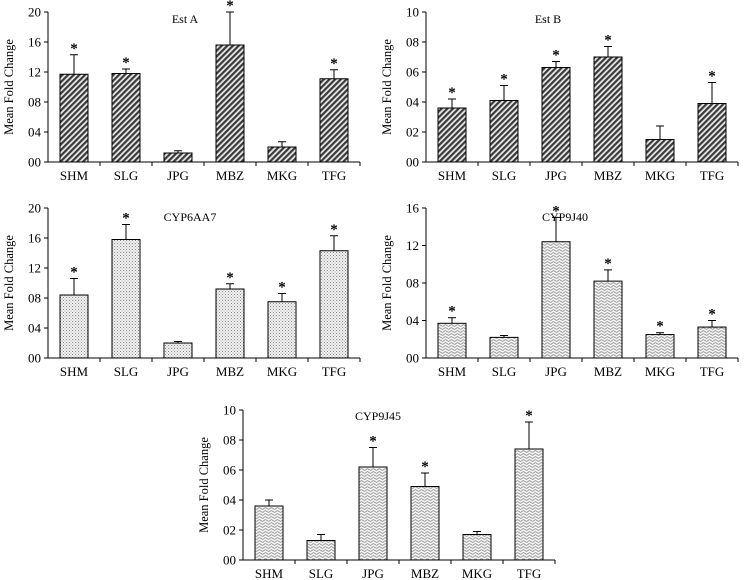  I want to click on y-tick-label: 02, so click(412, 132).